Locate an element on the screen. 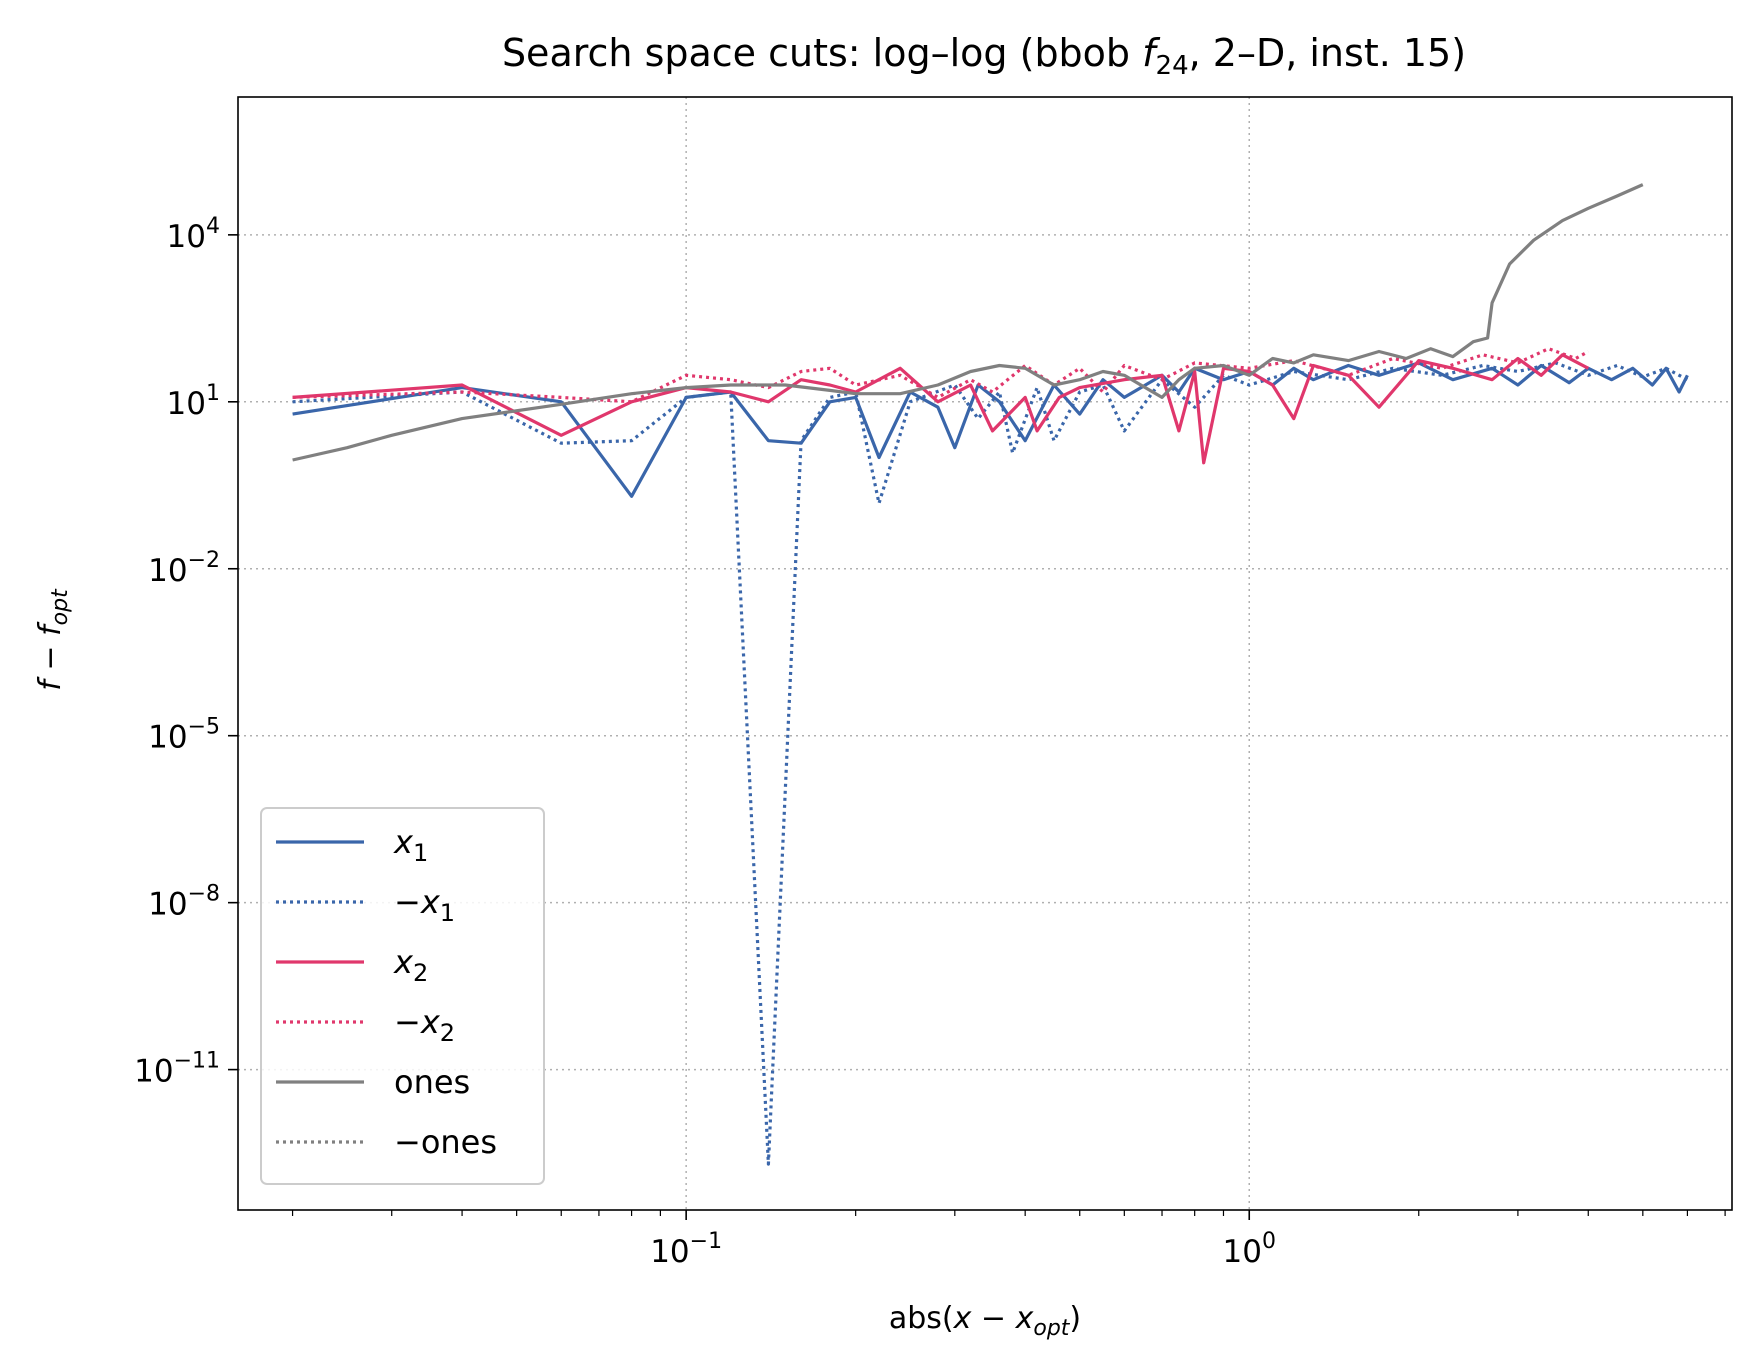 The height and width of the screenshot is (1368, 1756). legend-label: x1 is located at coordinates (410, 845).